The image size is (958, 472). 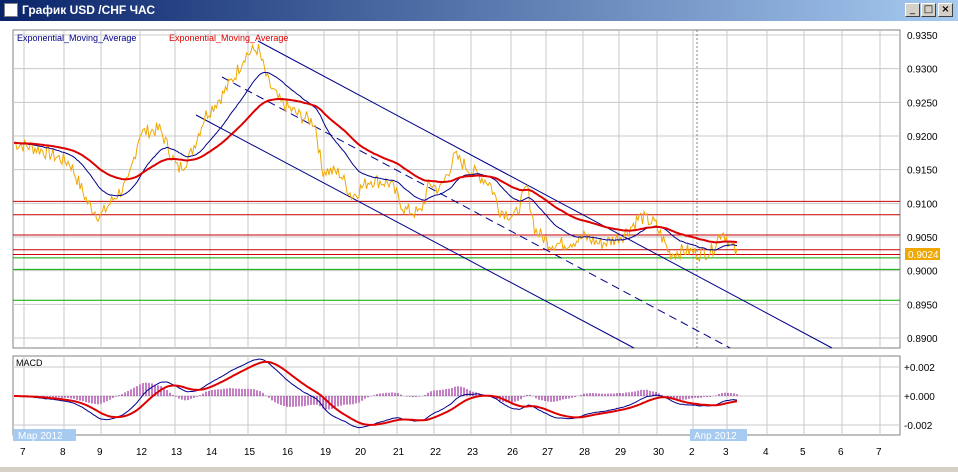 What do you see at coordinates (177, 452) in the screenshot?
I see `time-tick-label: 13` at bounding box center [177, 452].